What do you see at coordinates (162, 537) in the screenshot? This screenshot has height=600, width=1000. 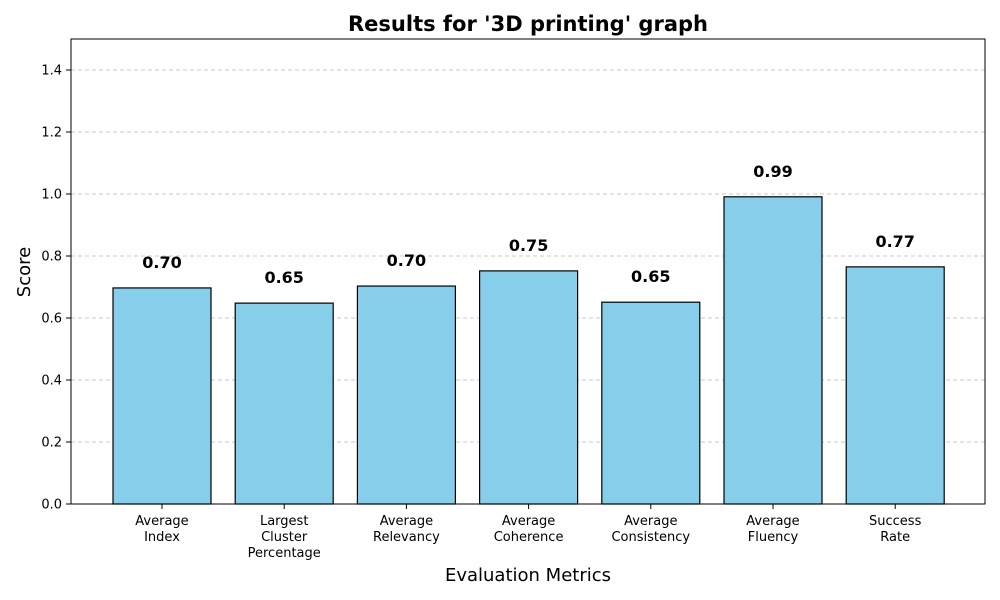 I see `x-tick-label-line: Index` at bounding box center [162, 537].